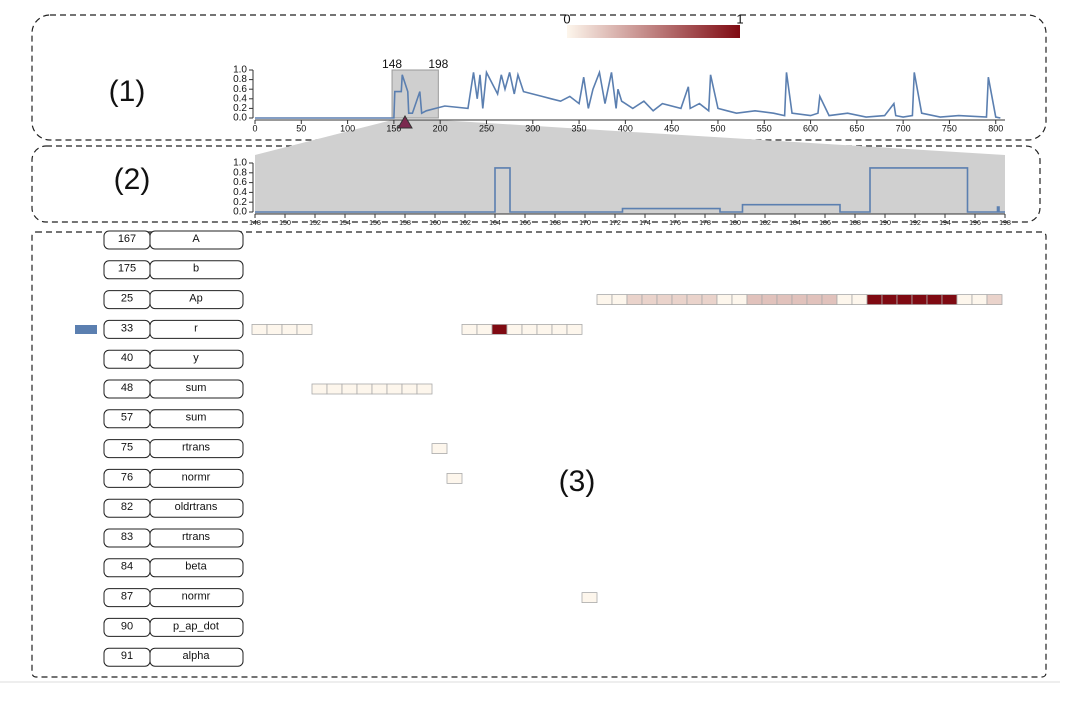 The image size is (1078, 710). I want to click on x-tick-label: 194, so click(945, 223).